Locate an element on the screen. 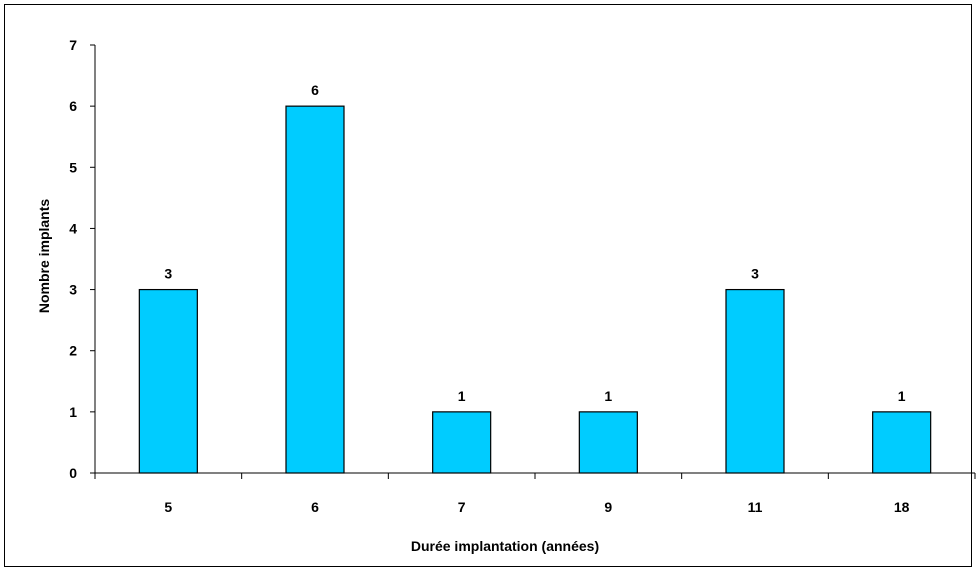 The image size is (976, 571). y-axis-ticks: 0 1 2 3 4 5 6 7 is located at coordinates (82, 259).